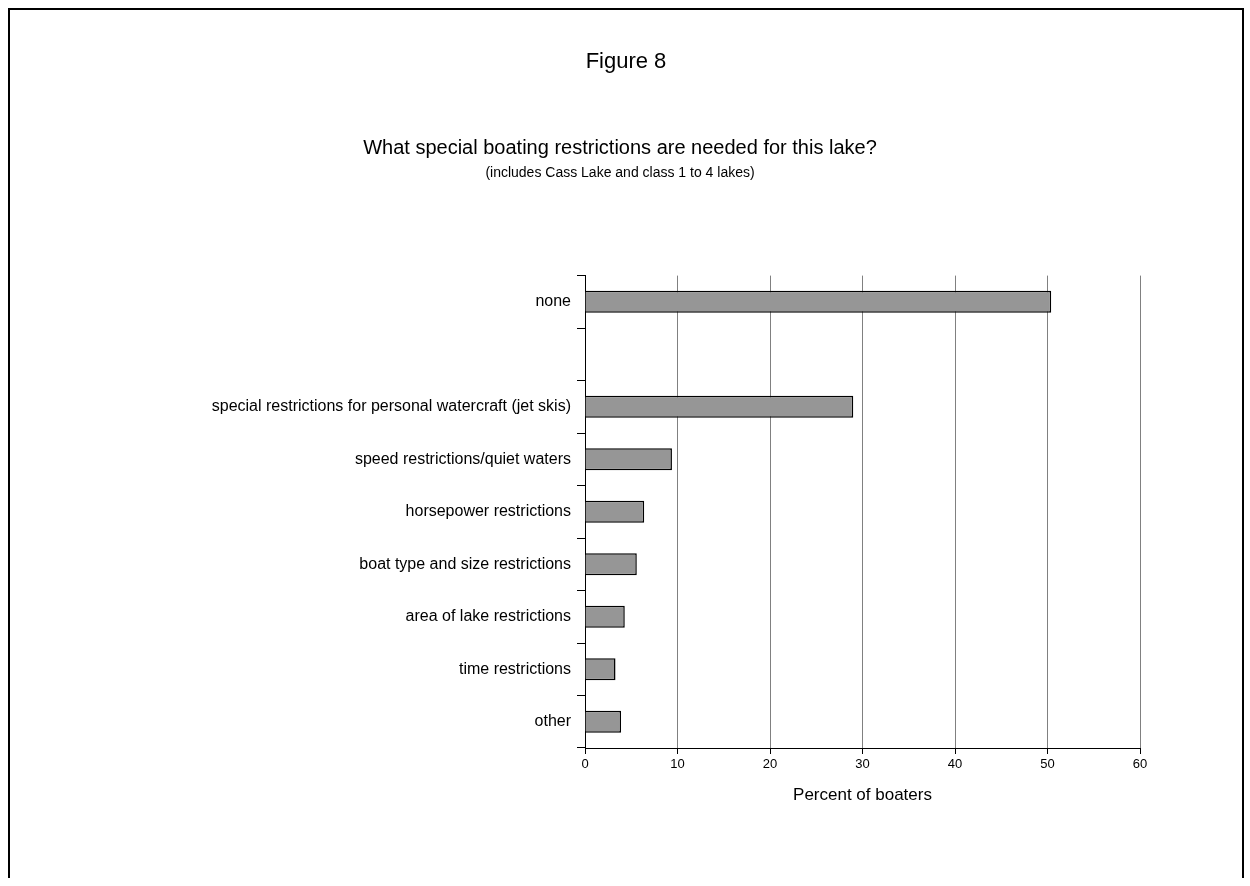 The image size is (1250, 886). What do you see at coordinates (1140, 764) in the screenshot?
I see `x-tick-label: 60` at bounding box center [1140, 764].